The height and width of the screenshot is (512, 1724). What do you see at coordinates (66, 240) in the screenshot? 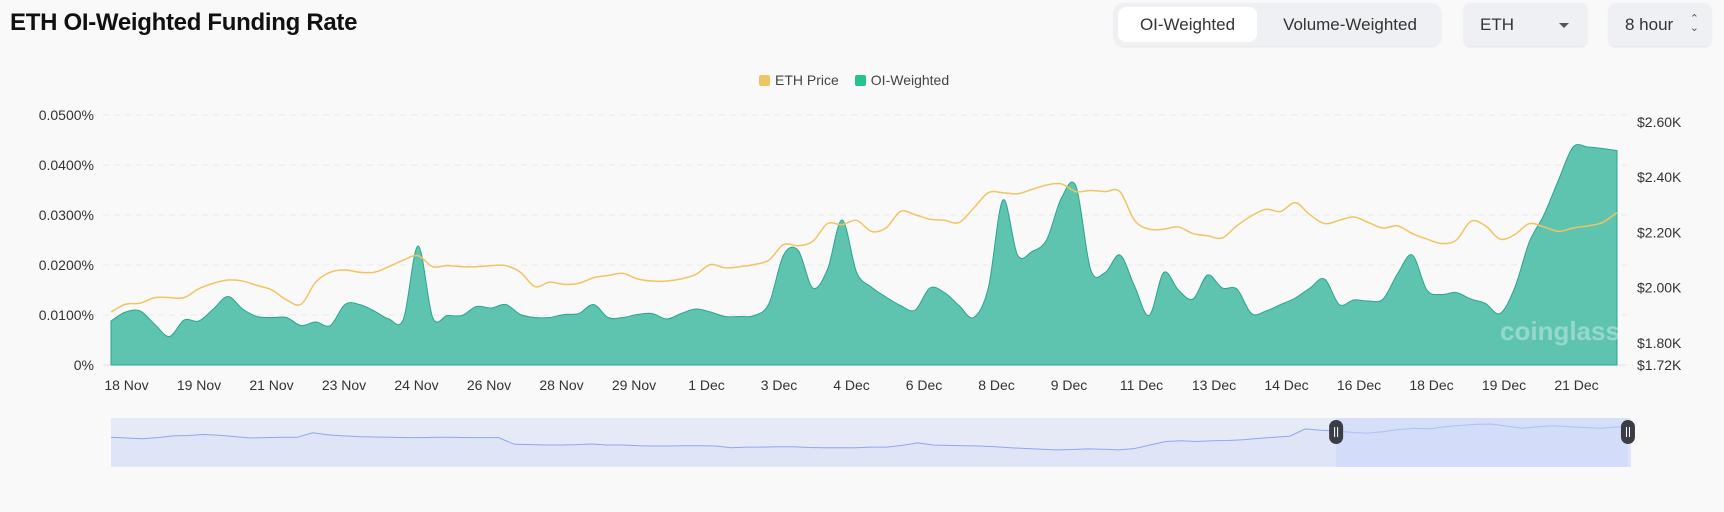
I see `left-axis: 0% 0.0100% 0.0200% 0.0300% 0.0400% 0.0500%` at bounding box center [66, 240].